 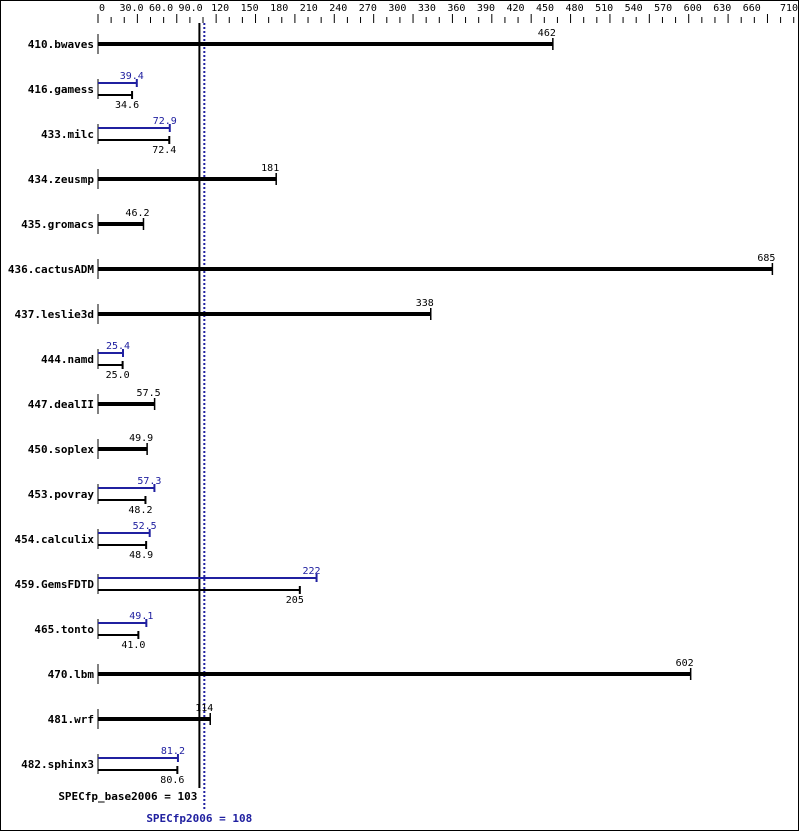 What do you see at coordinates (456, 8) in the screenshot?
I see `x-tick-label: 360` at bounding box center [456, 8].